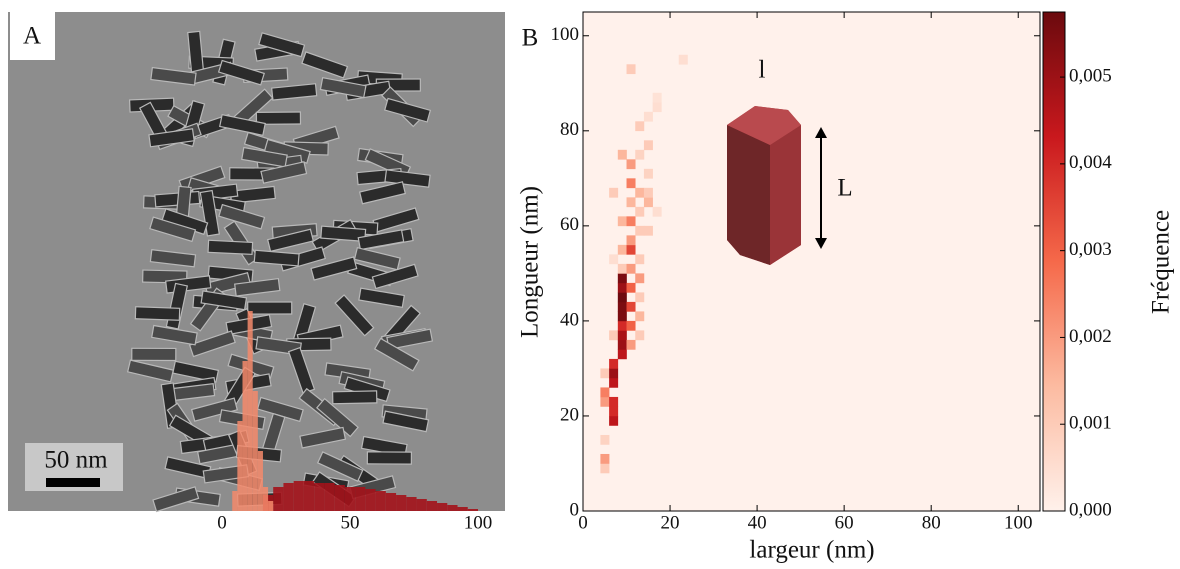 This screenshot has width=1180, height=569. I want to click on colorbar-tick-label: 0,003, so click(1090, 249).